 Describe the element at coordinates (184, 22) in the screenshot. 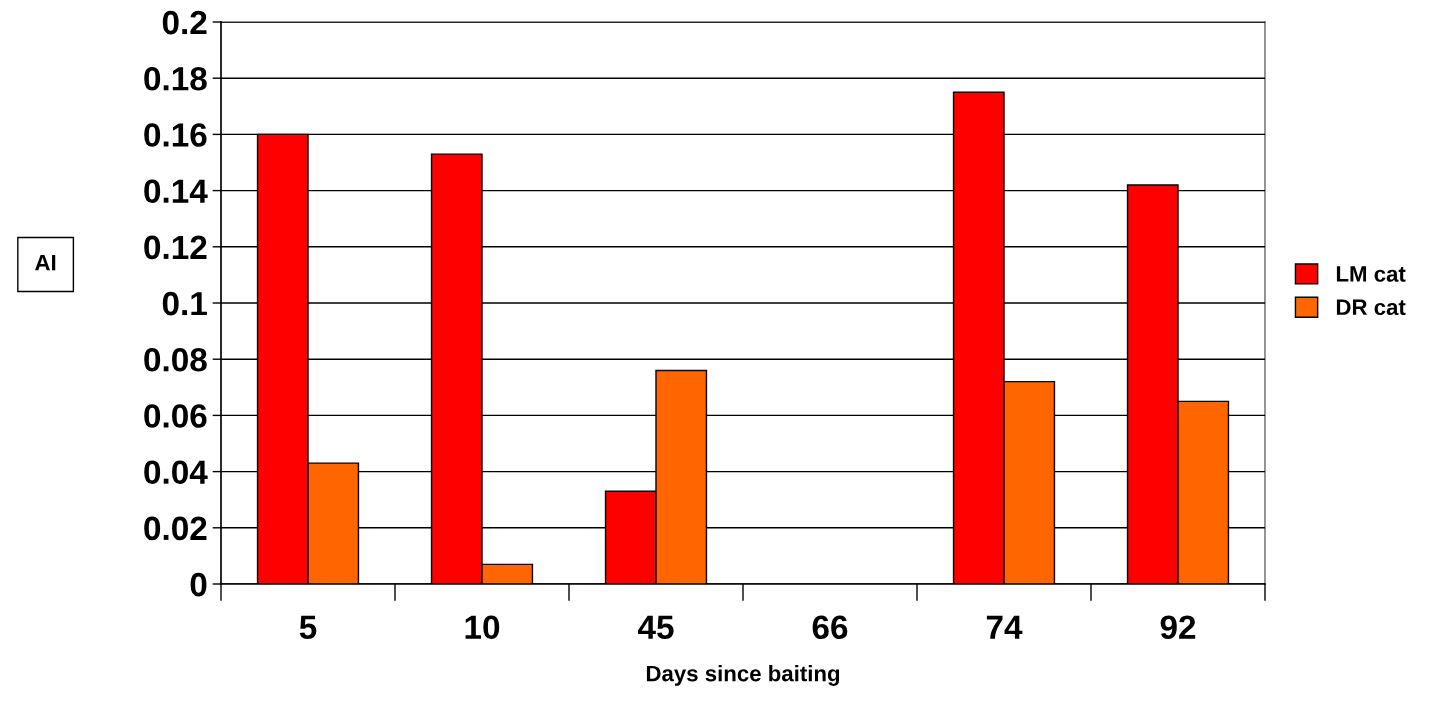

I see `y-tick-label: 0.2` at that location.